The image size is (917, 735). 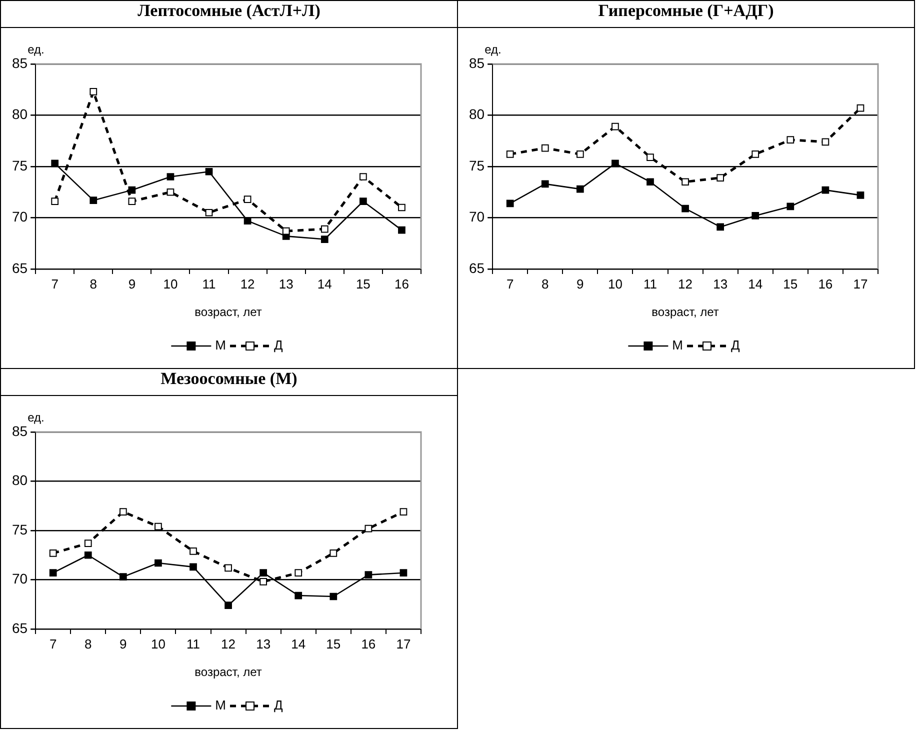 What do you see at coordinates (94, 284) in the screenshot?
I see `x-tick-label: 8` at bounding box center [94, 284].